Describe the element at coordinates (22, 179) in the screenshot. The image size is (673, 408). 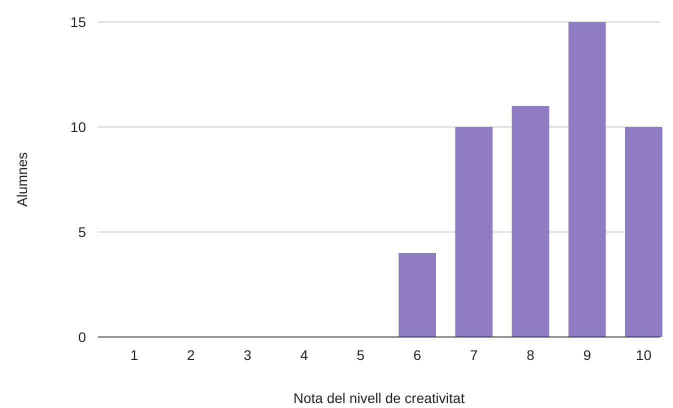
I see `y-axis-title: Alumnes` at that location.